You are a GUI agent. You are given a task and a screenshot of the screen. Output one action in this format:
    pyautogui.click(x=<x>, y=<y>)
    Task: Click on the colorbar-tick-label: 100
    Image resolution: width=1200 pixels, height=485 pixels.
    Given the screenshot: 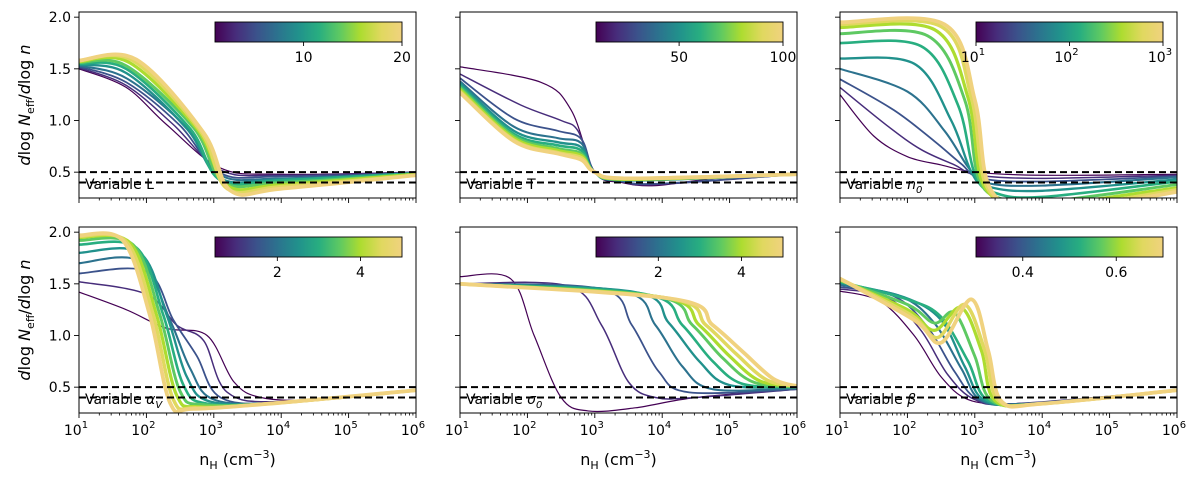 What is the action you would take?
    pyautogui.click(x=783, y=58)
    